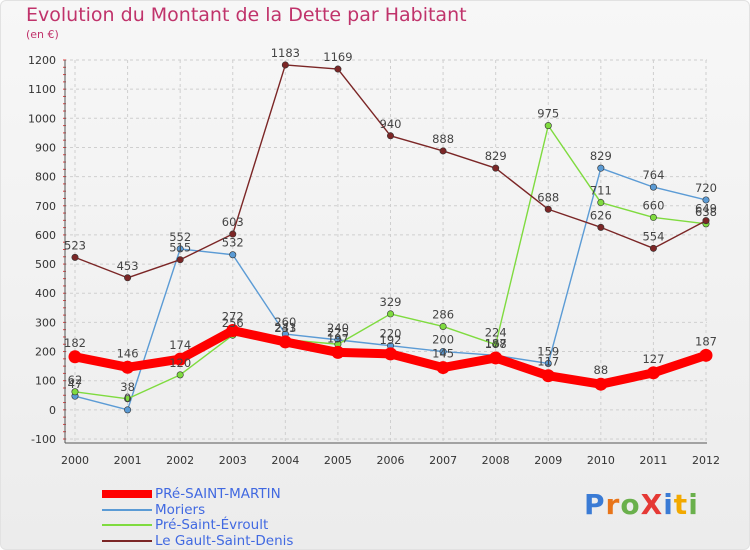 This screenshot has width=750, height=550. Describe the element at coordinates (641, 504) in the screenshot. I see `proxiti-logo: ProXiti` at that location.